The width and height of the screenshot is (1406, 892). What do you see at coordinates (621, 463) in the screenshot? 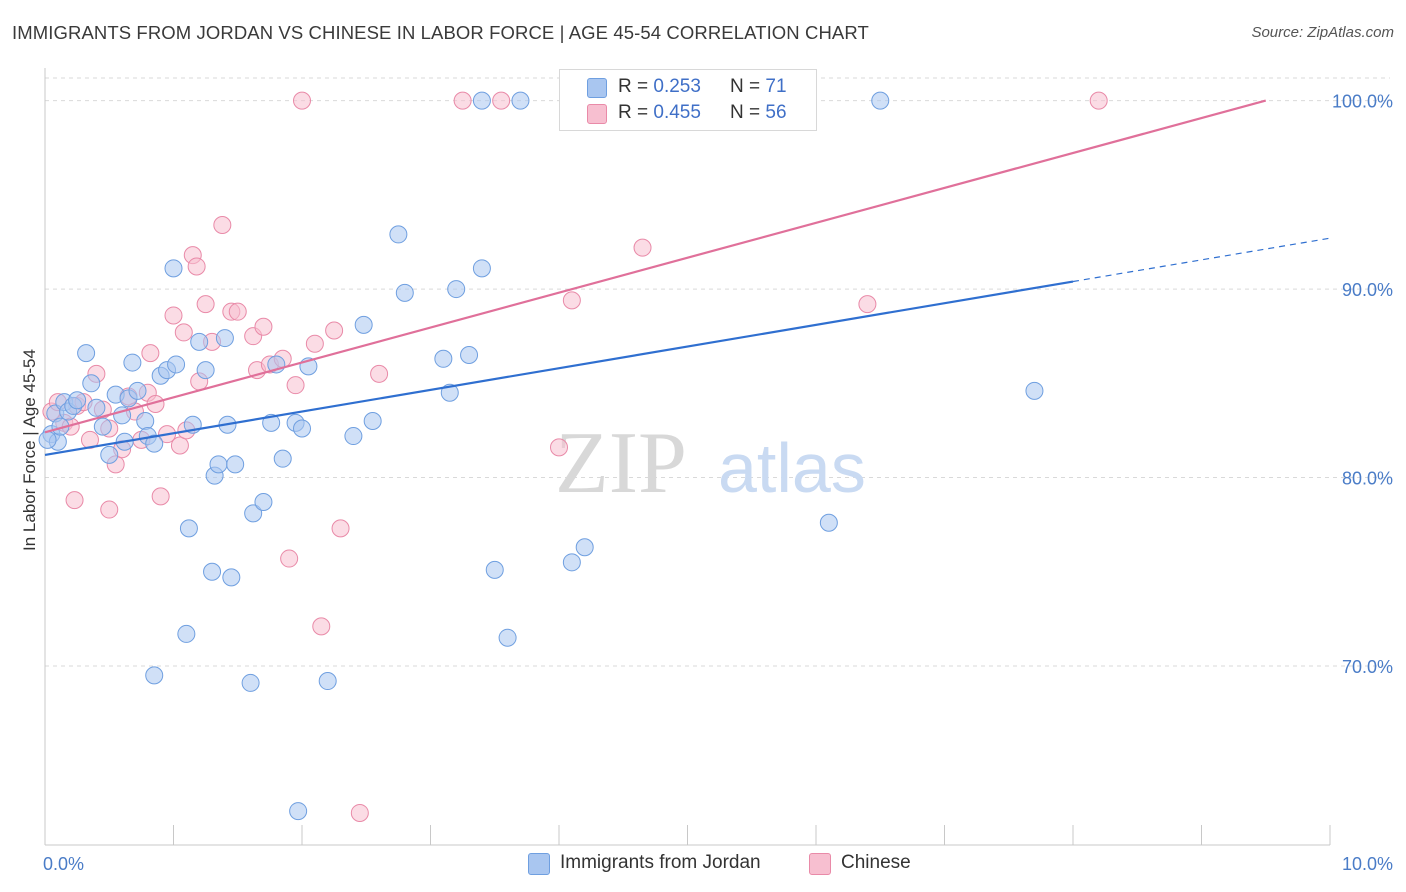
I see `watermark-zip: ZIP` at bounding box center [621, 463].